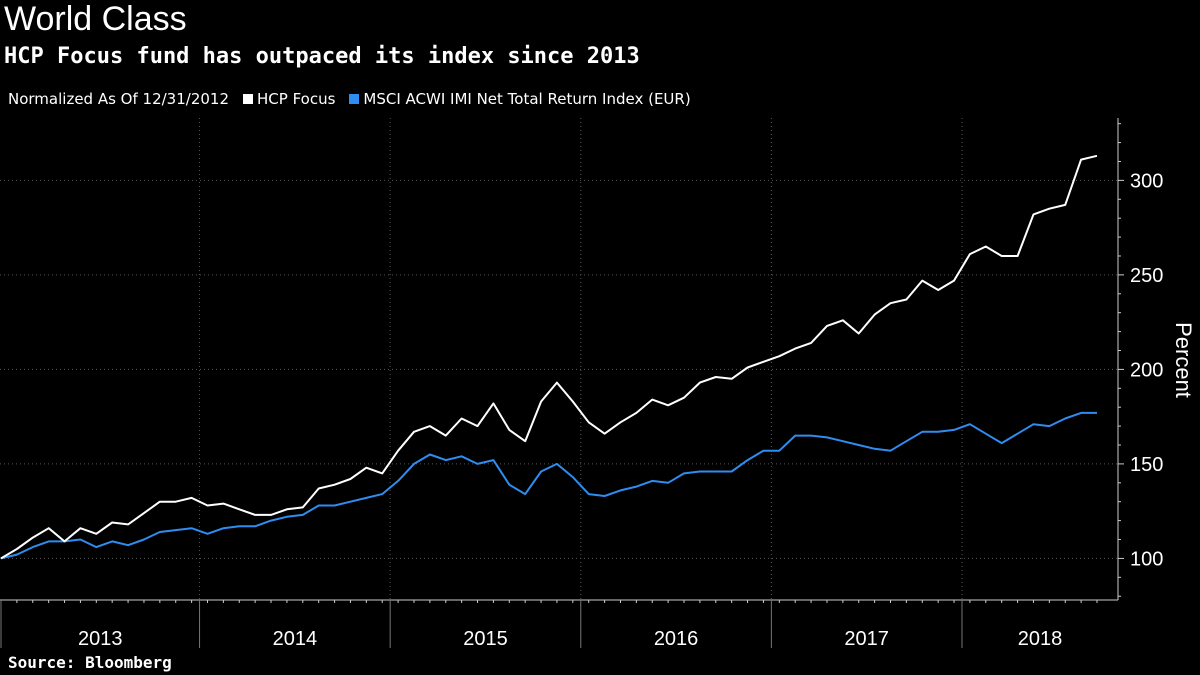 The height and width of the screenshot is (675, 1200). I want to click on x-tick-label: 2018, so click(1040, 639).